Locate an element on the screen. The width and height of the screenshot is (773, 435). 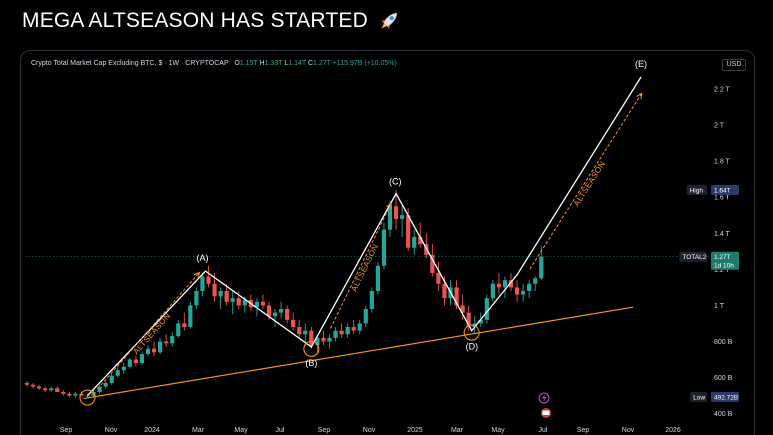
wave-label-b: (B) is located at coordinates (311, 363).